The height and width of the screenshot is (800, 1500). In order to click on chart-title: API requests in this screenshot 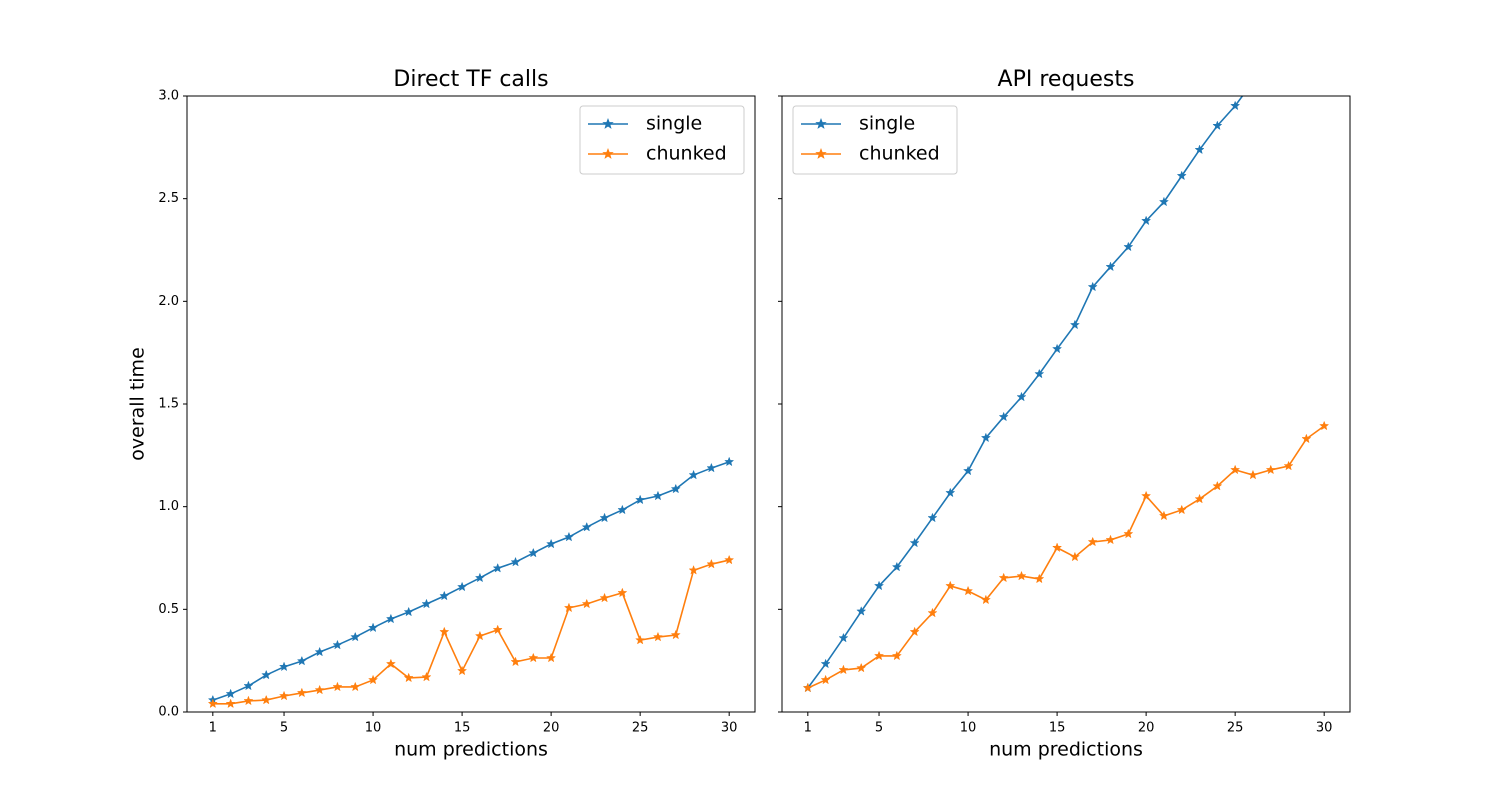, I will do `click(1066, 79)`.